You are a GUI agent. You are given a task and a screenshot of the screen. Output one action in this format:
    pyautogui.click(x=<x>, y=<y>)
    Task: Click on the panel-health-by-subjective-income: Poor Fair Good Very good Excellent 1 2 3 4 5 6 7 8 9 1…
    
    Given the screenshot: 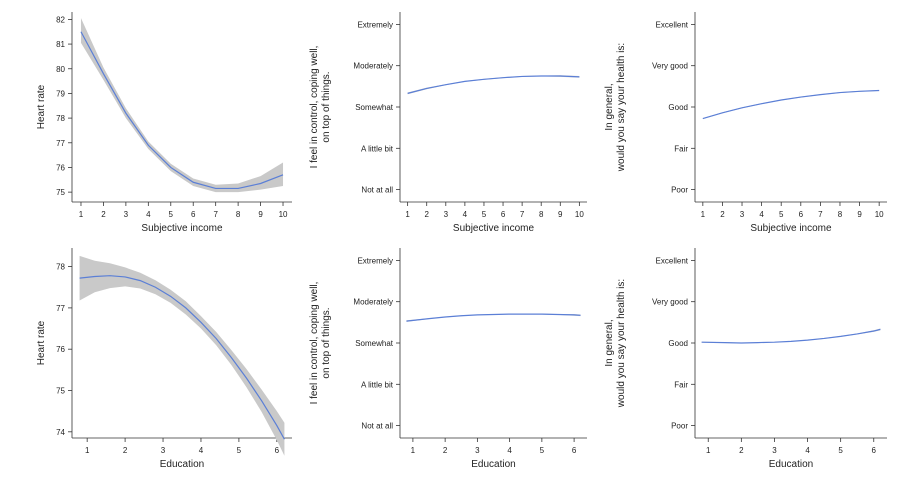 What is the action you would take?
    pyautogui.click(x=745, y=123)
    